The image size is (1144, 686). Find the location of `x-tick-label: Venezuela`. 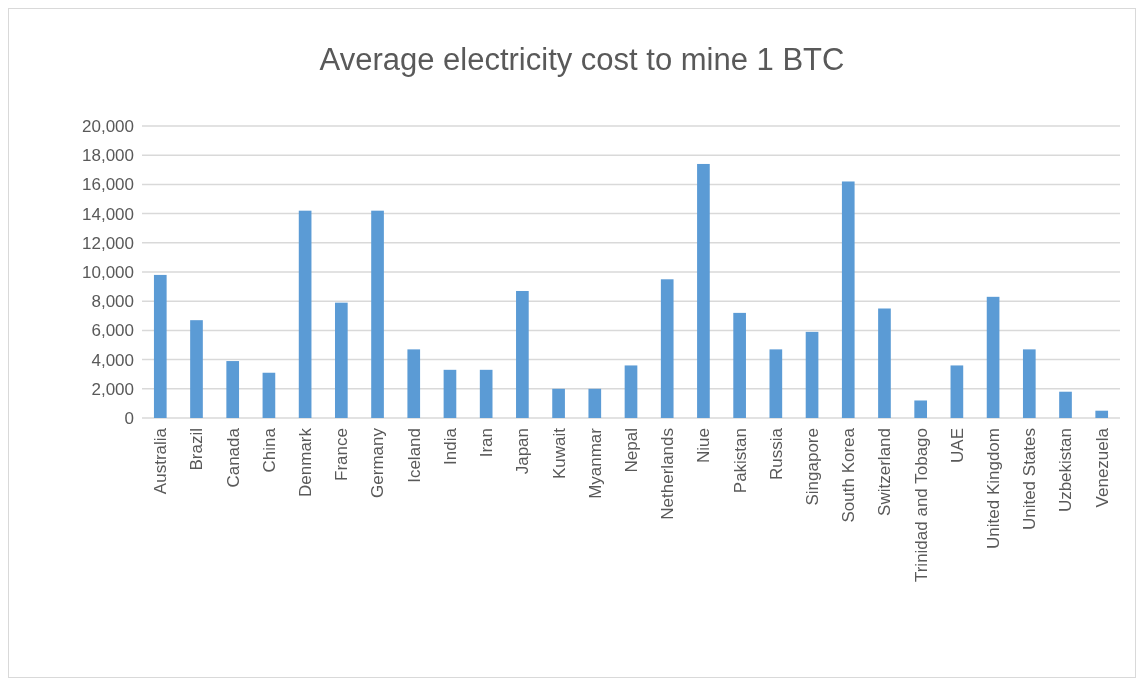

x-tick-label: Venezuela is located at coordinates (1102, 467).